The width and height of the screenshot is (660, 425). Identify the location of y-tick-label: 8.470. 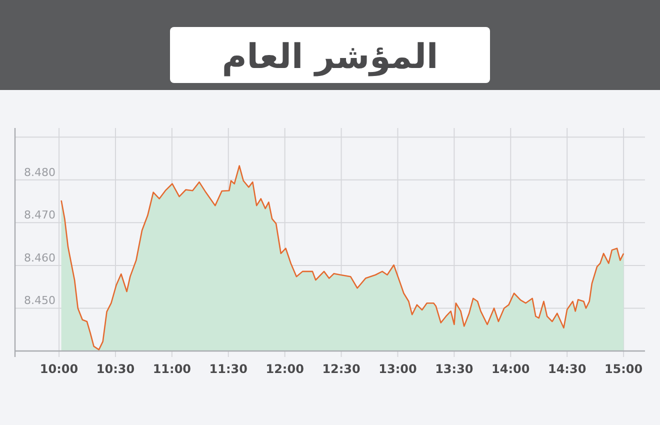
(40, 215).